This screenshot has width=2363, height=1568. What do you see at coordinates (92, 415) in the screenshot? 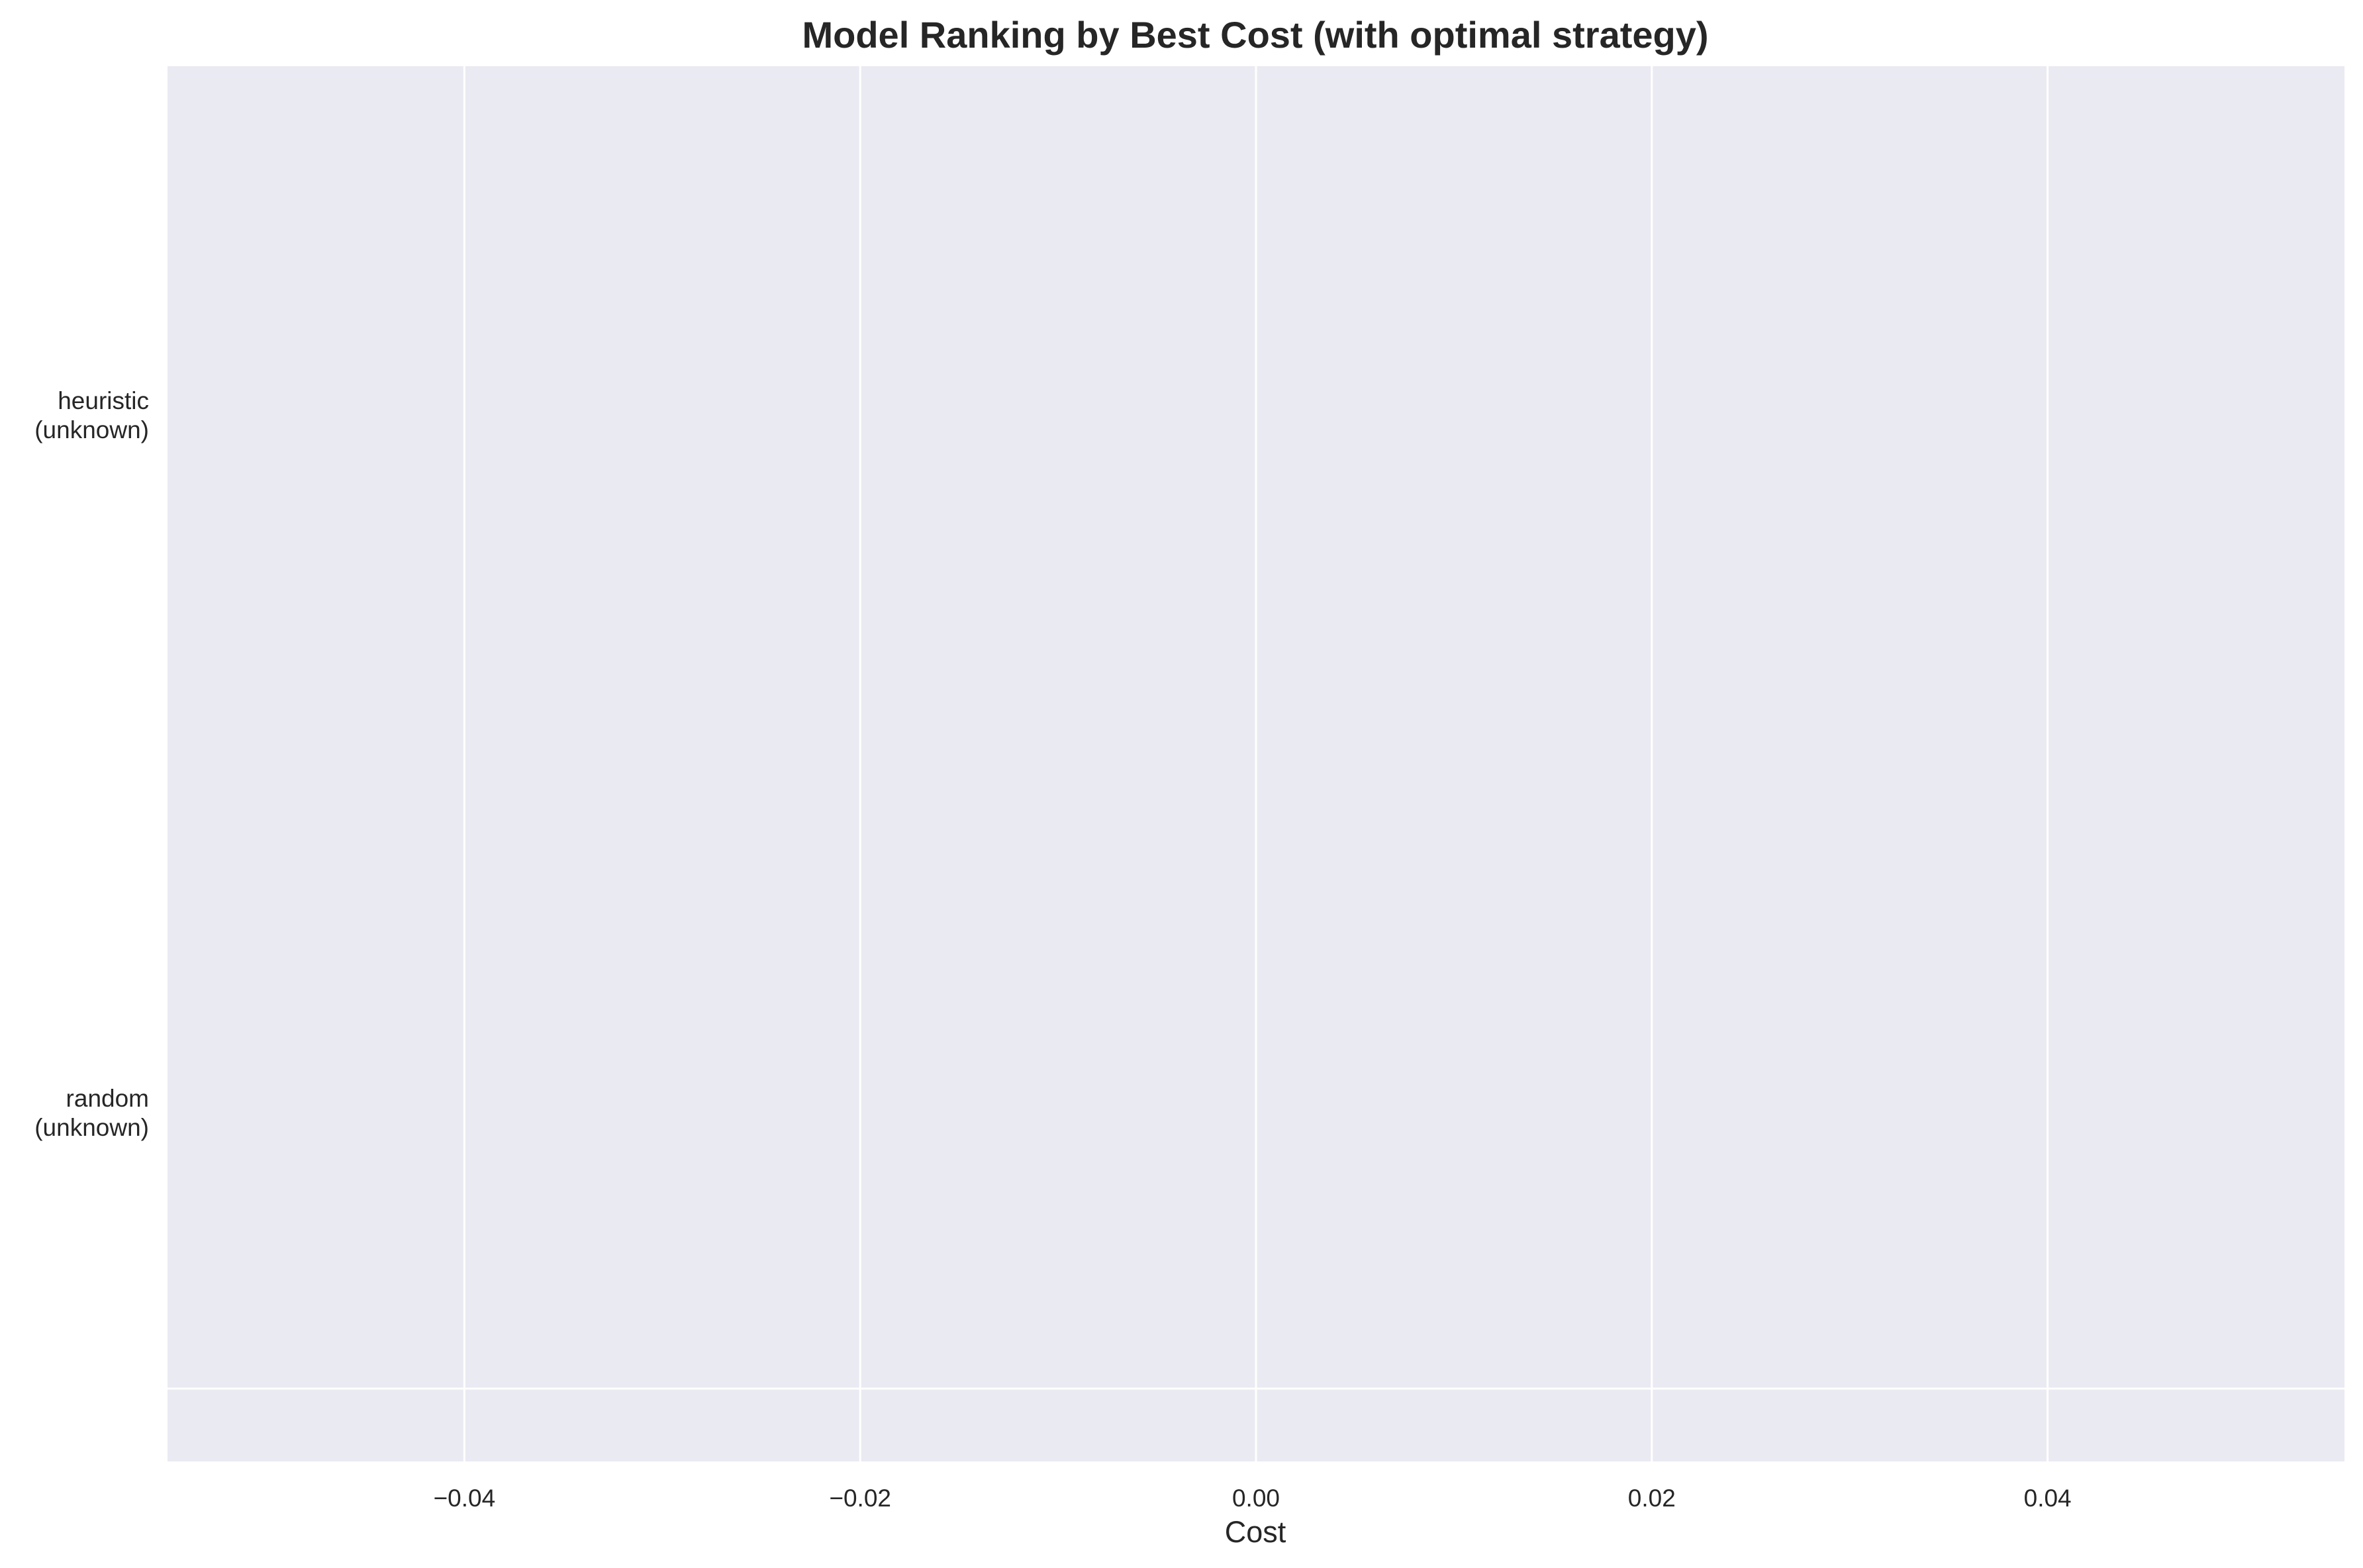
I see `y-tick-label: heuristic (unknown)` at bounding box center [92, 415].